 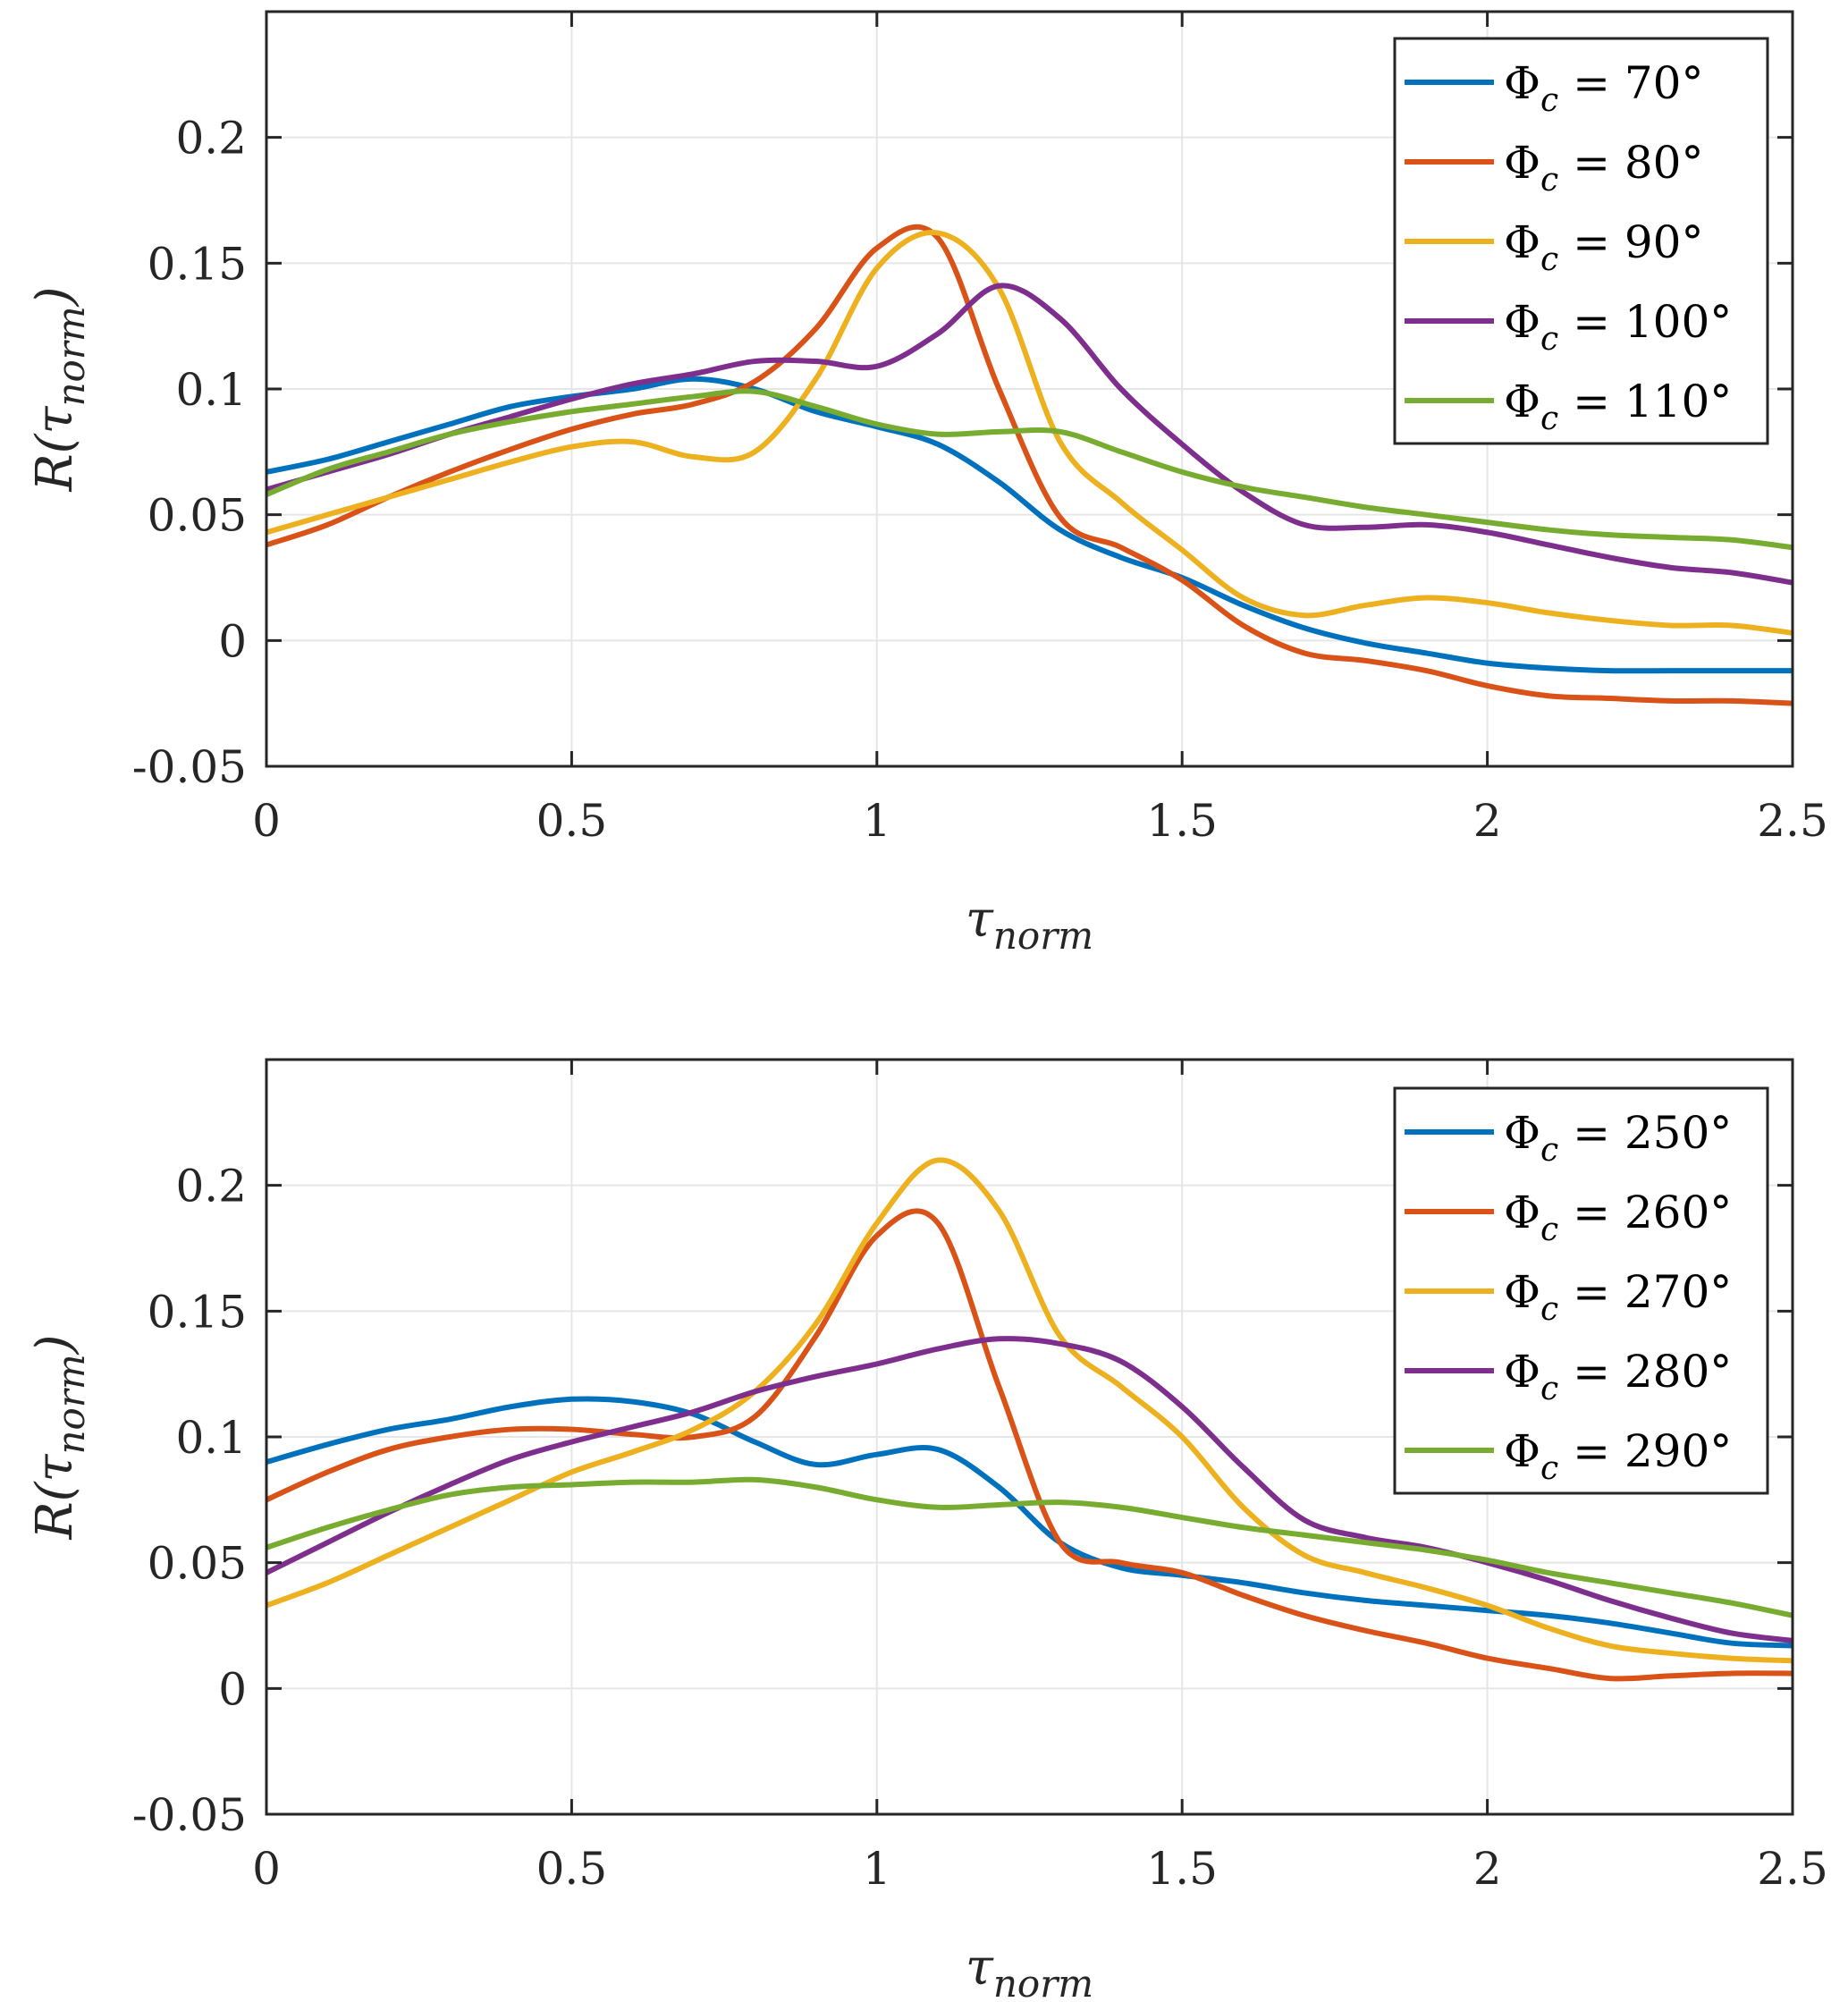 I want to click on legend-box, so click(x=1581, y=1291).